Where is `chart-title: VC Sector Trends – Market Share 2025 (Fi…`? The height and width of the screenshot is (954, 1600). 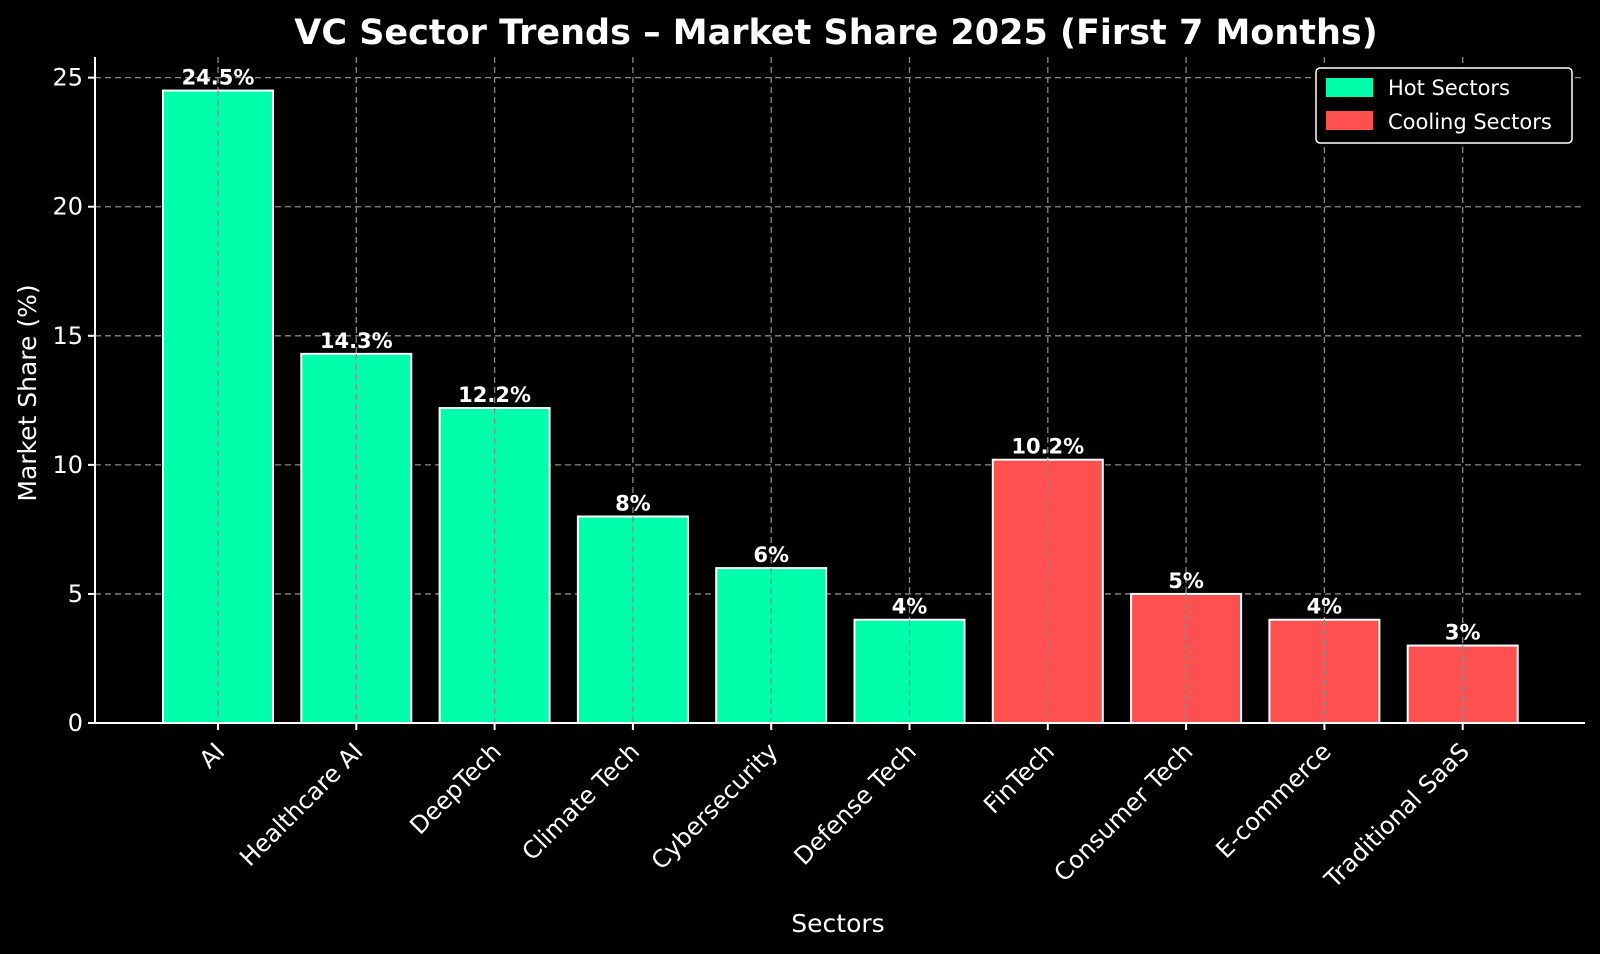 chart-title: VC Sector Trends – Market Share 2025 (Fi… is located at coordinates (836, 33).